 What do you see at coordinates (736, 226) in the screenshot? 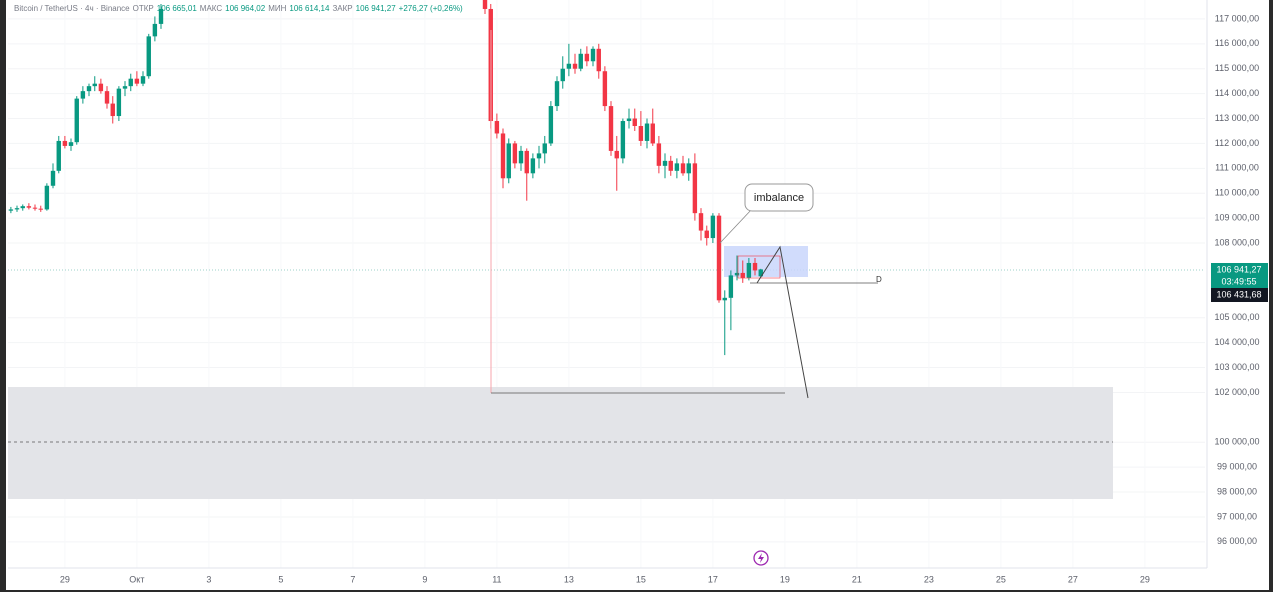
I see `callout-pointer` at bounding box center [736, 226].